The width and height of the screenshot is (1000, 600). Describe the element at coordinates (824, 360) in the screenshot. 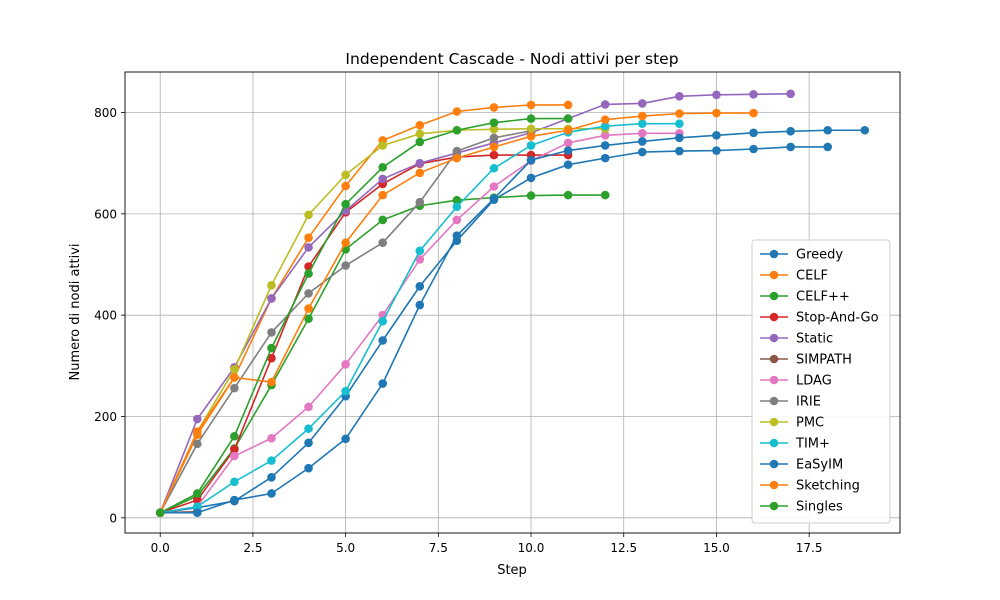

I see `legend-label: SIMPATH` at that location.